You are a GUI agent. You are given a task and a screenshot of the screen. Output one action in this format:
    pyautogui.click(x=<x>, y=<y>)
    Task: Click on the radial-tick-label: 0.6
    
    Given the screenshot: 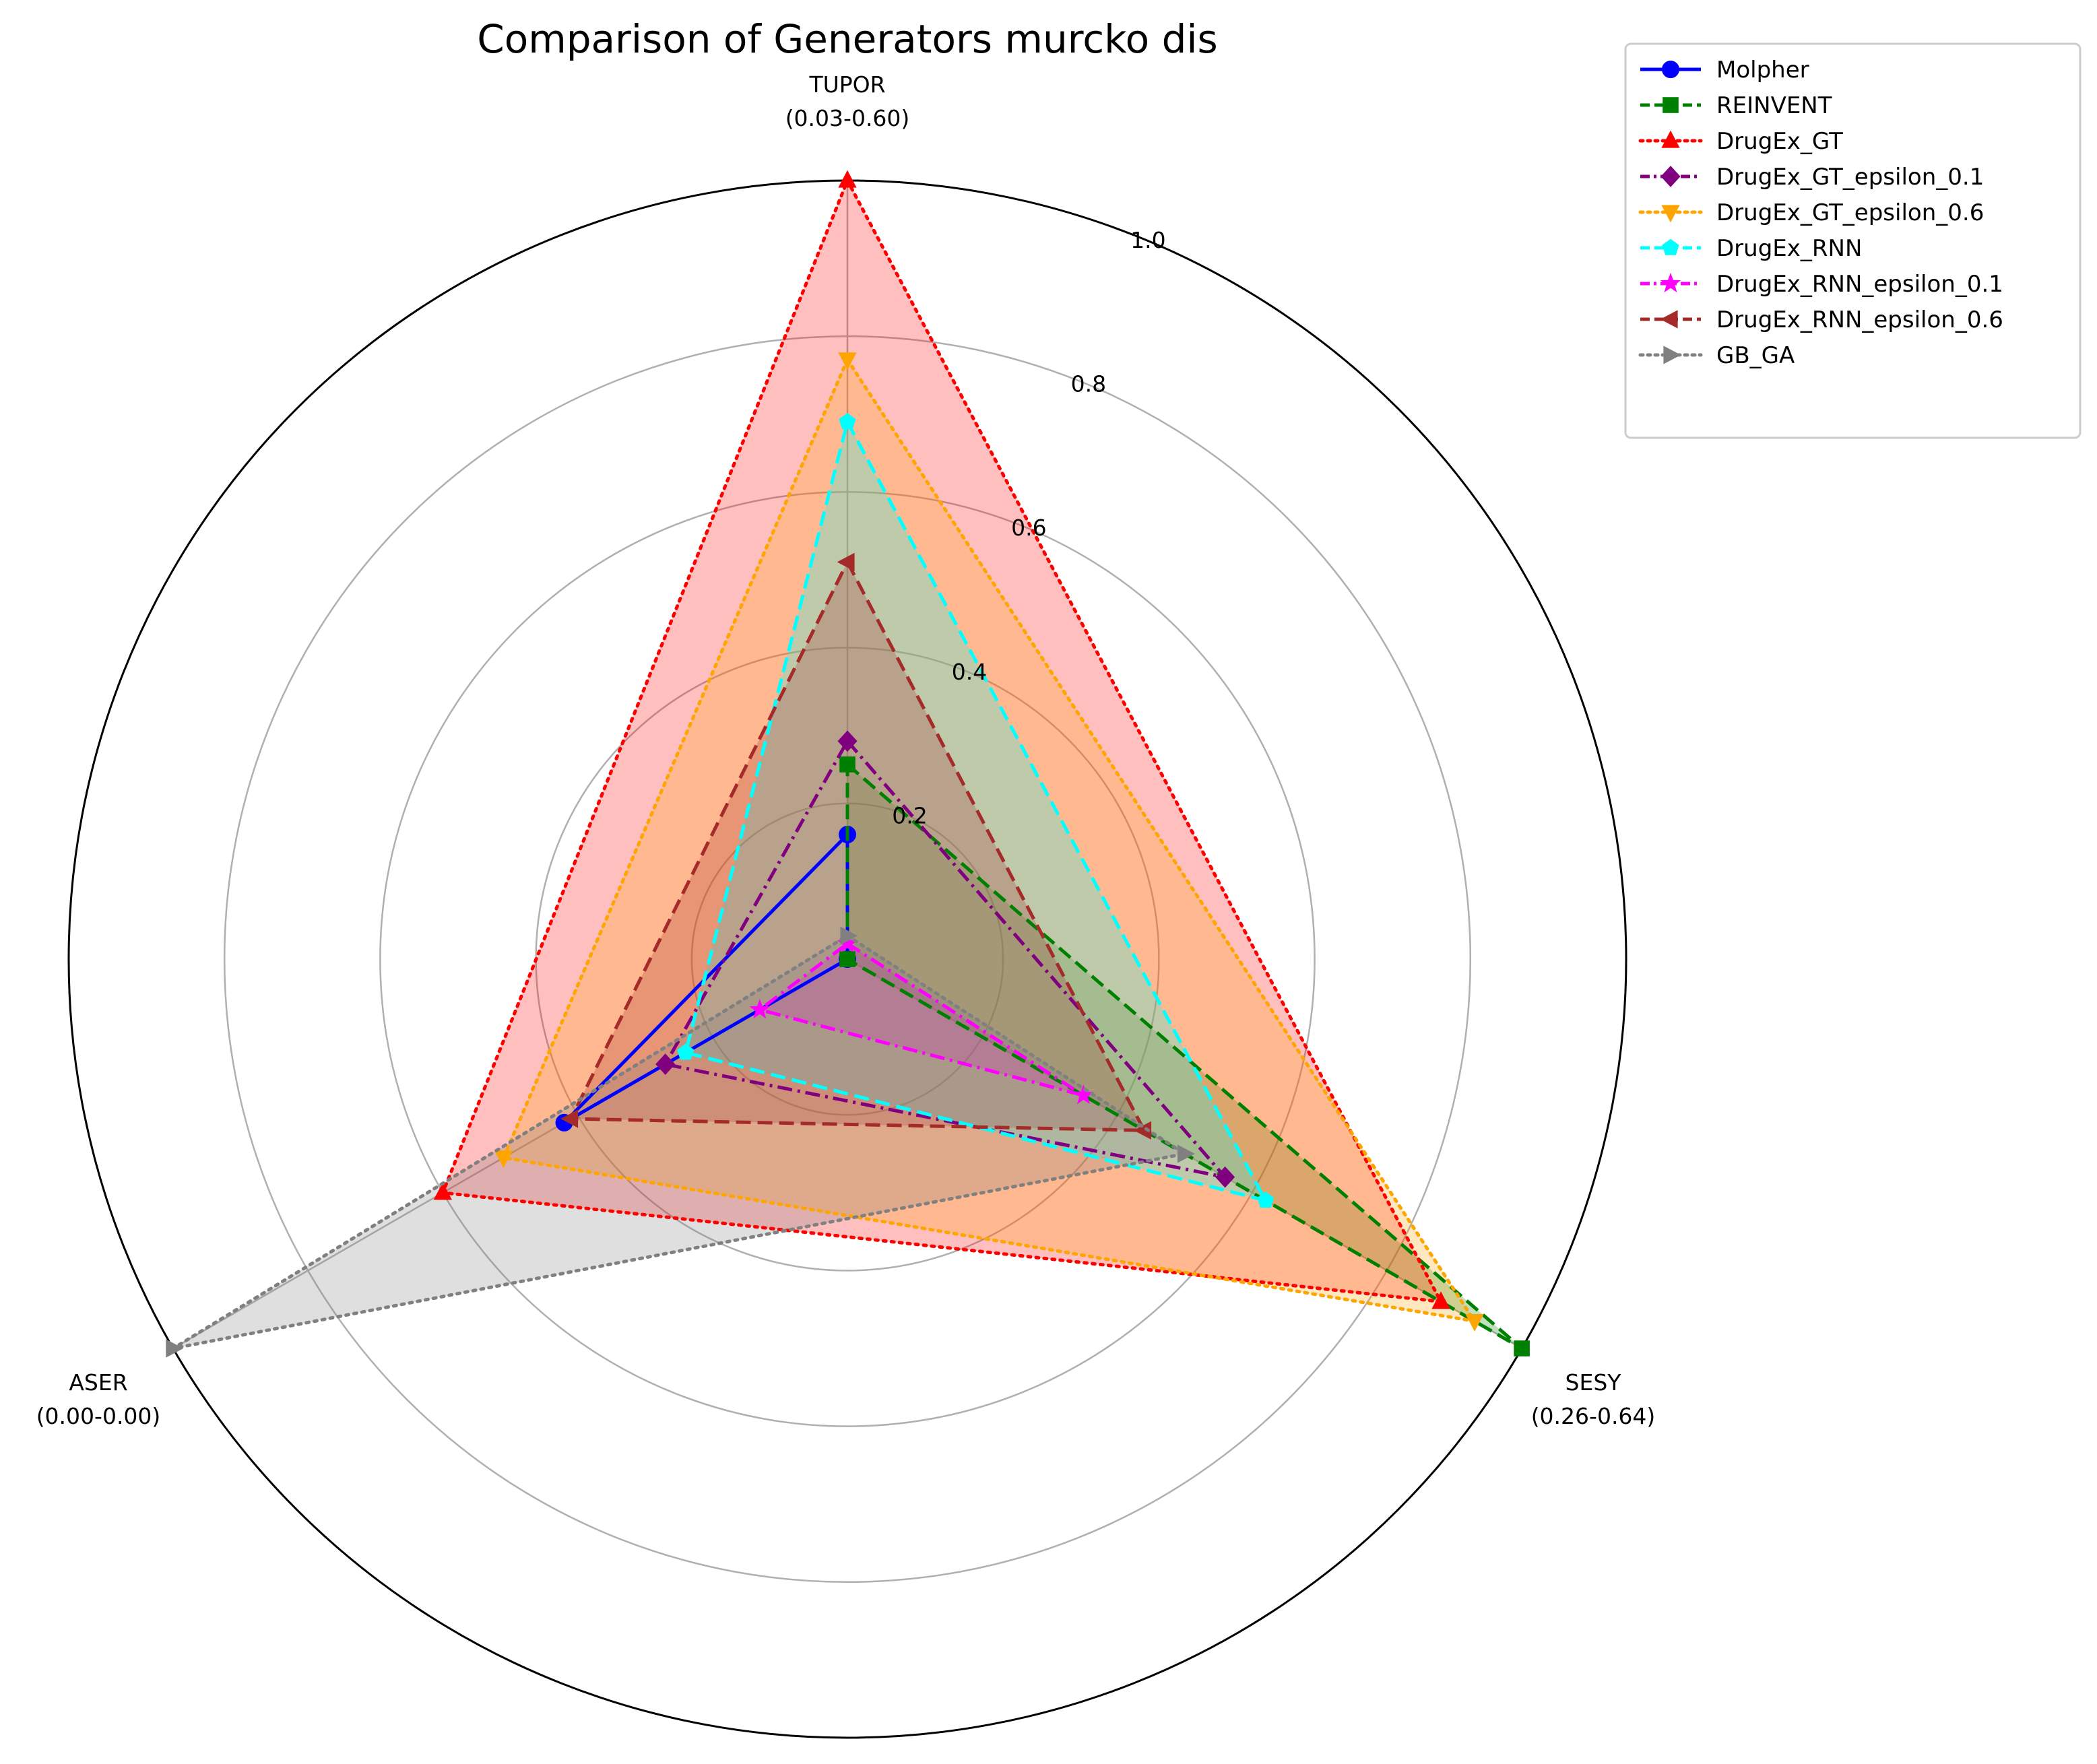 What is the action you would take?
    pyautogui.click(x=1029, y=528)
    